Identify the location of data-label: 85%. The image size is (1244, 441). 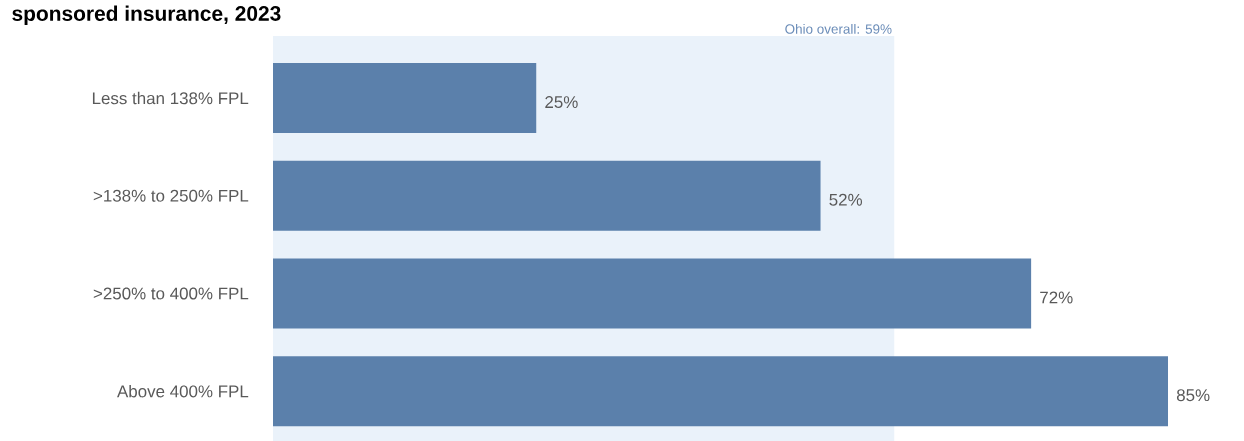
(1193, 395).